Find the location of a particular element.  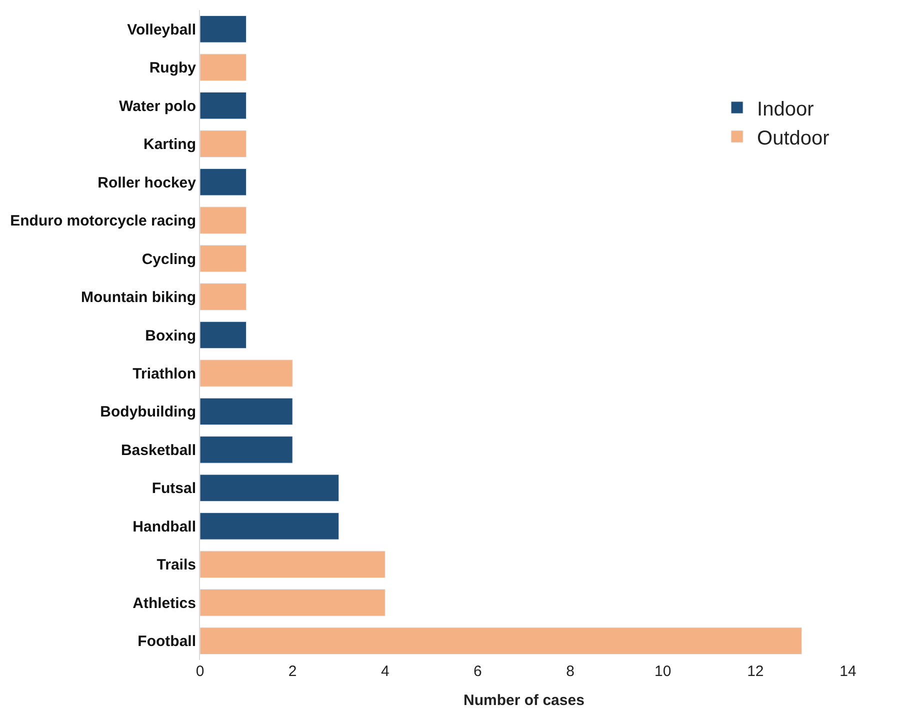

y-tick-label: Roller hockey is located at coordinates (147, 183).